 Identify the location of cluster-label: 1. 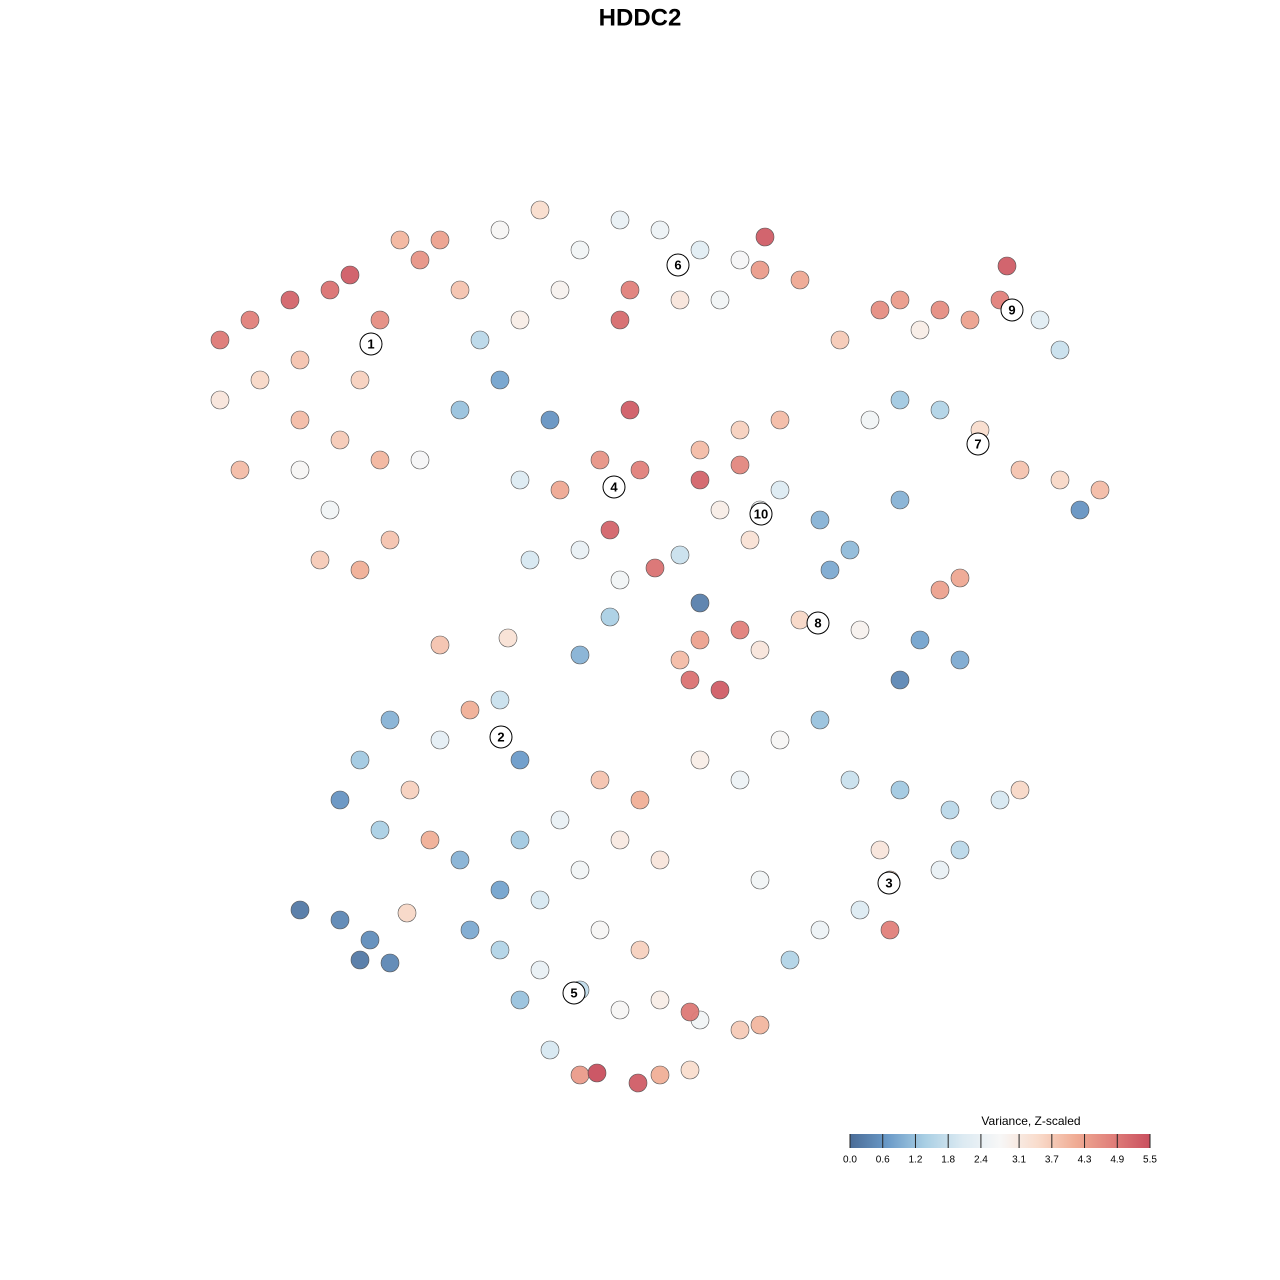
(370, 343).